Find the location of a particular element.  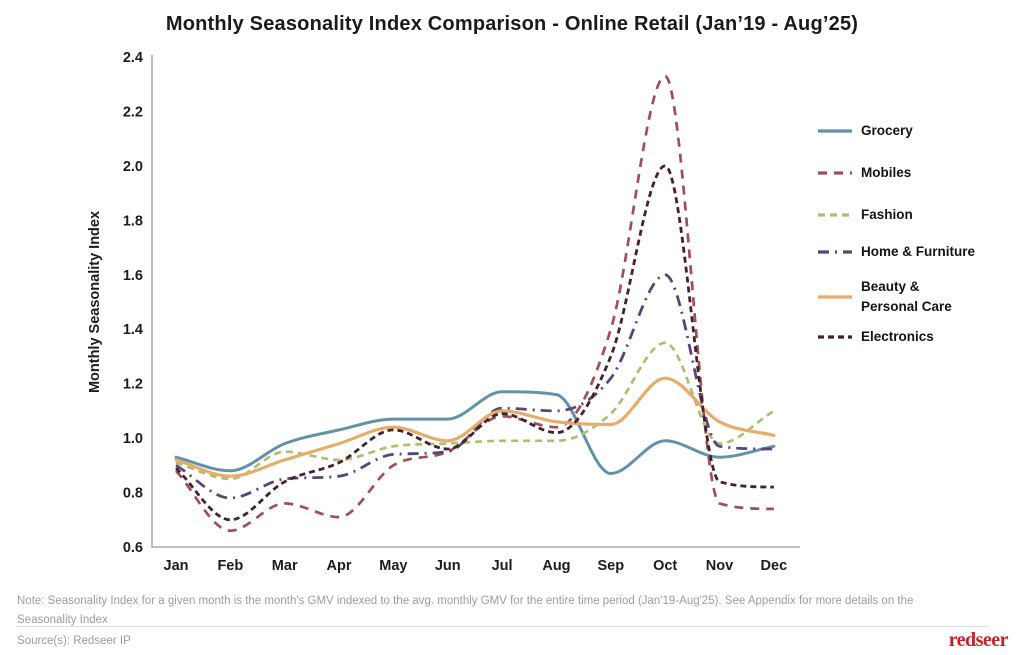

source-text: Source(s): Redseer IP is located at coordinates (74, 641).